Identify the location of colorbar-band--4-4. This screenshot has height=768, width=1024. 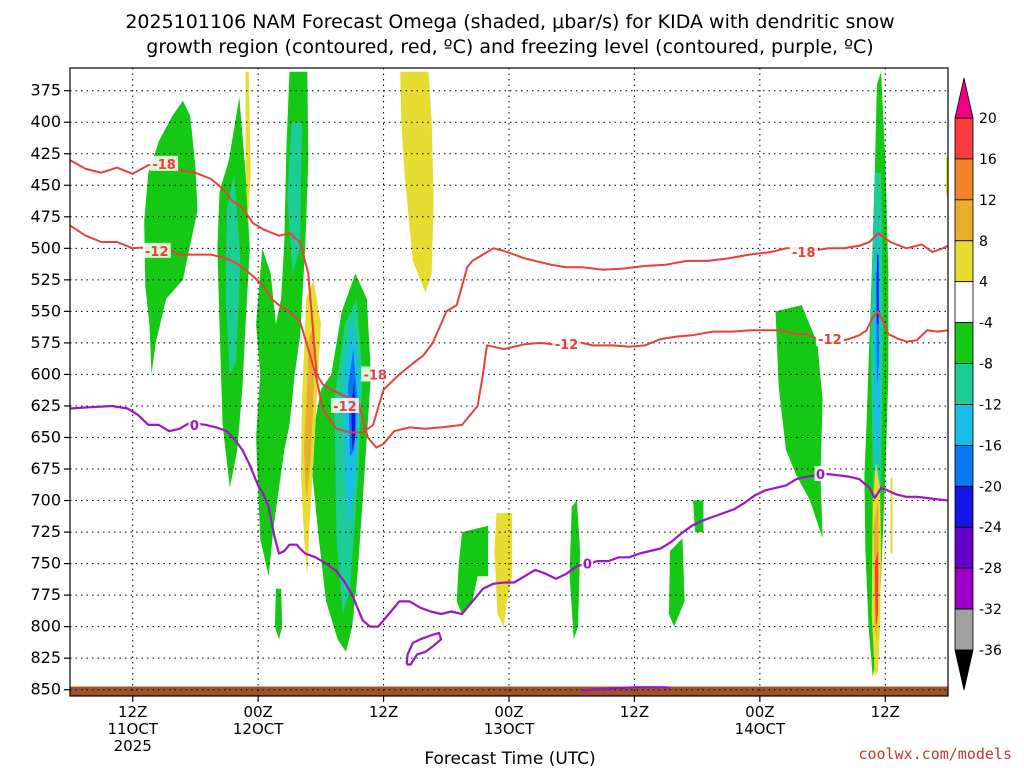
(964, 302).